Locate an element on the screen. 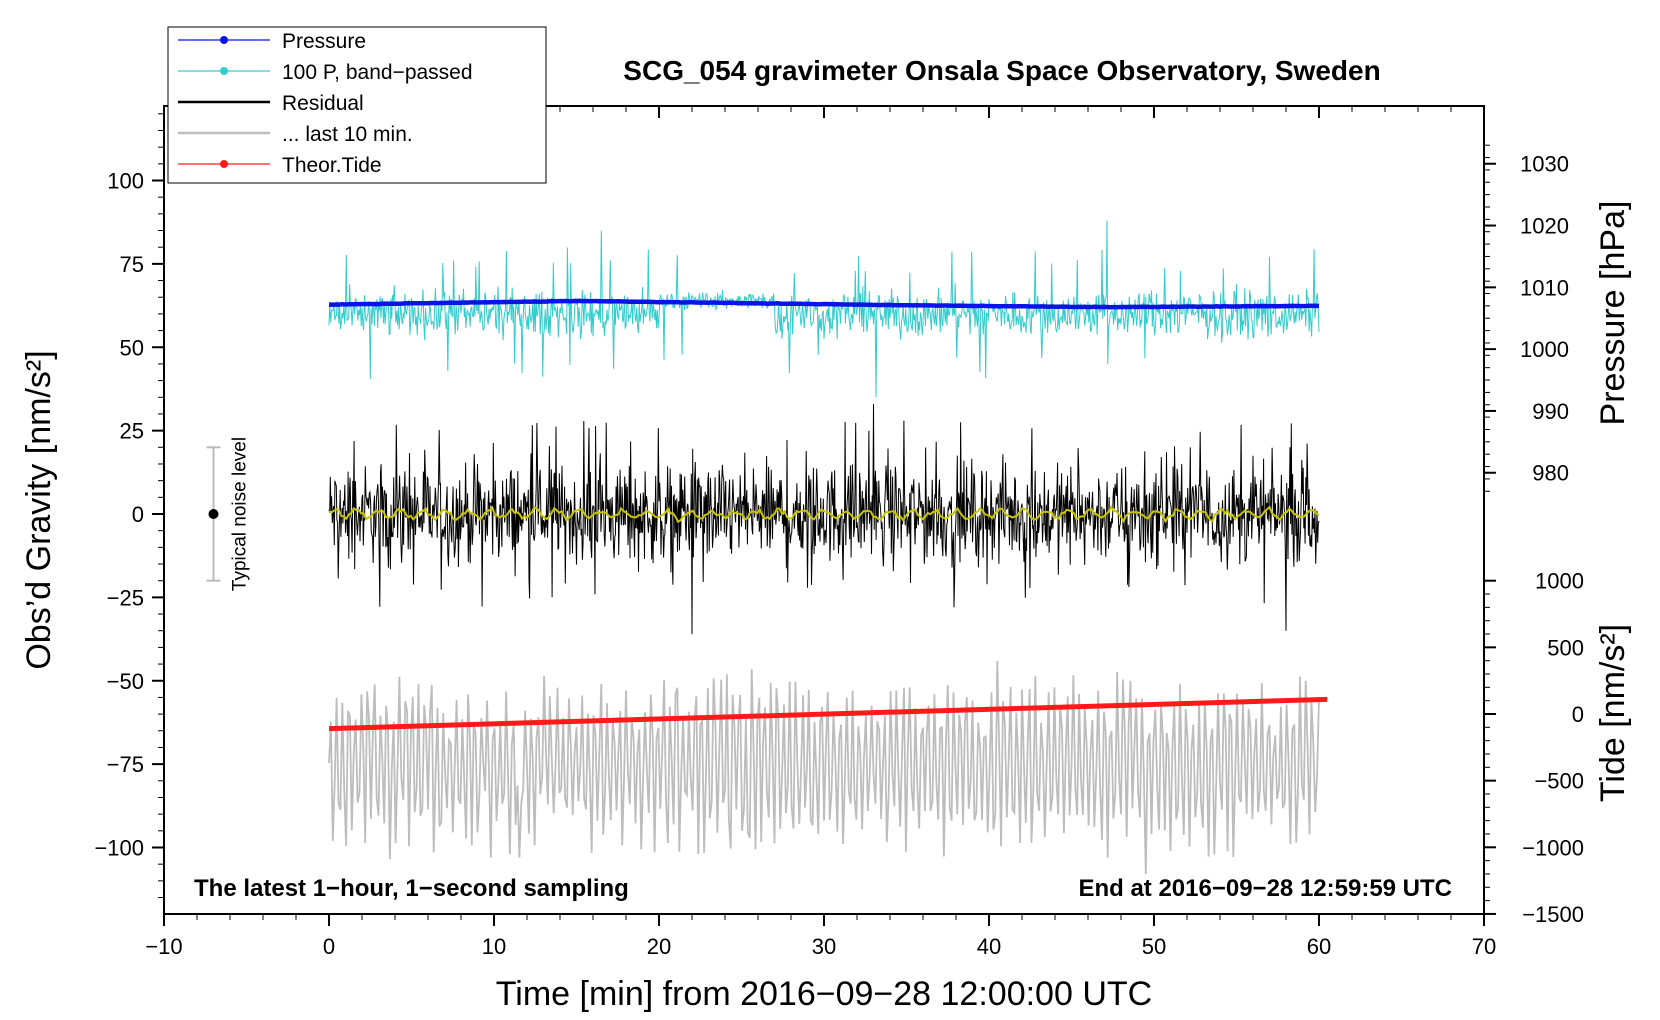 This screenshot has width=1660, height=1020. legend-item-residual: Residual is located at coordinates (271, 103).